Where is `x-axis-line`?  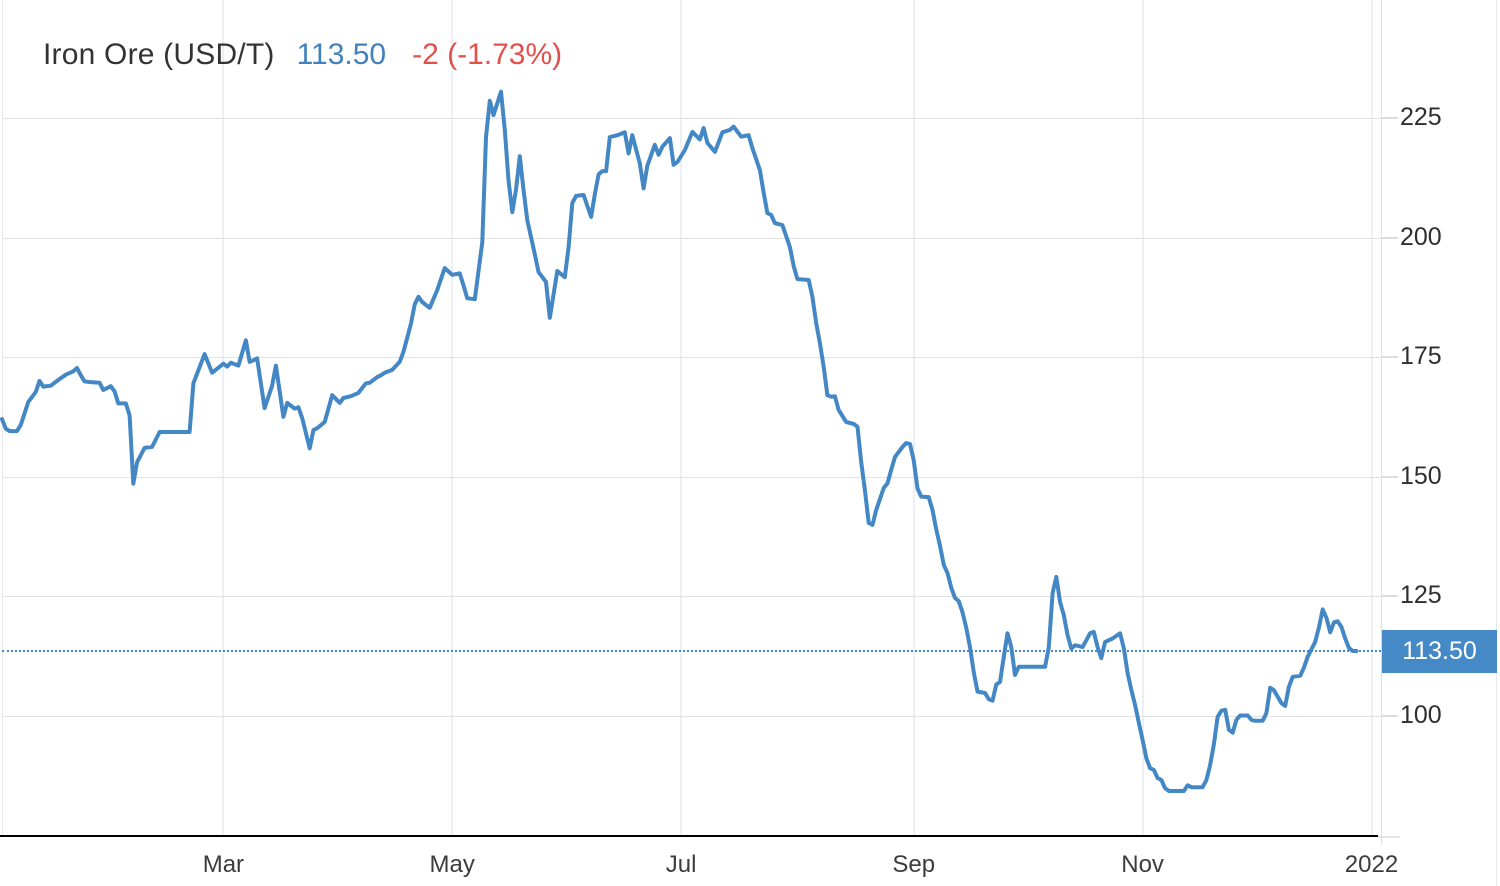
x-axis-line is located at coordinates (689, 836).